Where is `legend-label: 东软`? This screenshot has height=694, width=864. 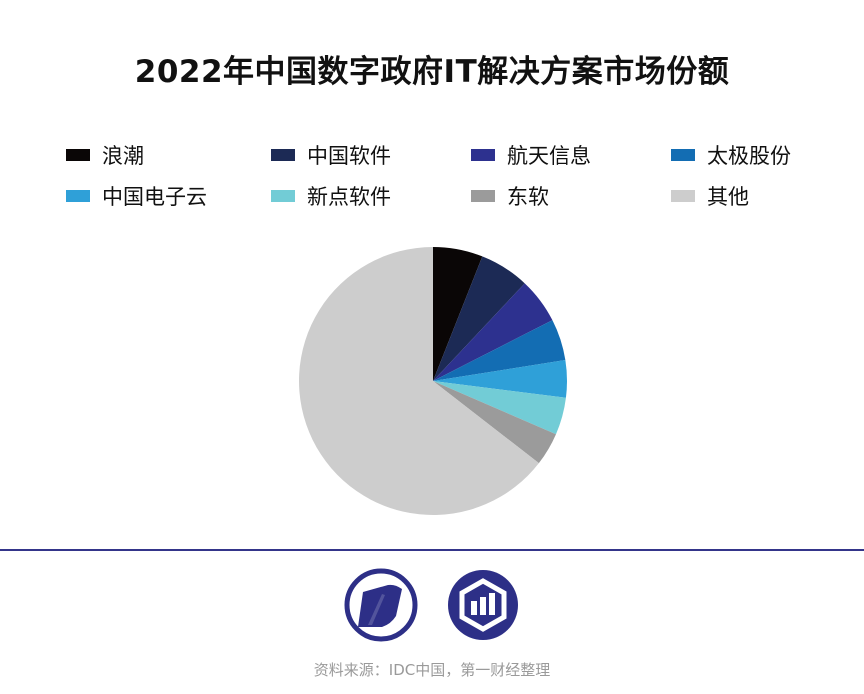 legend-label: 东软 is located at coordinates (528, 197).